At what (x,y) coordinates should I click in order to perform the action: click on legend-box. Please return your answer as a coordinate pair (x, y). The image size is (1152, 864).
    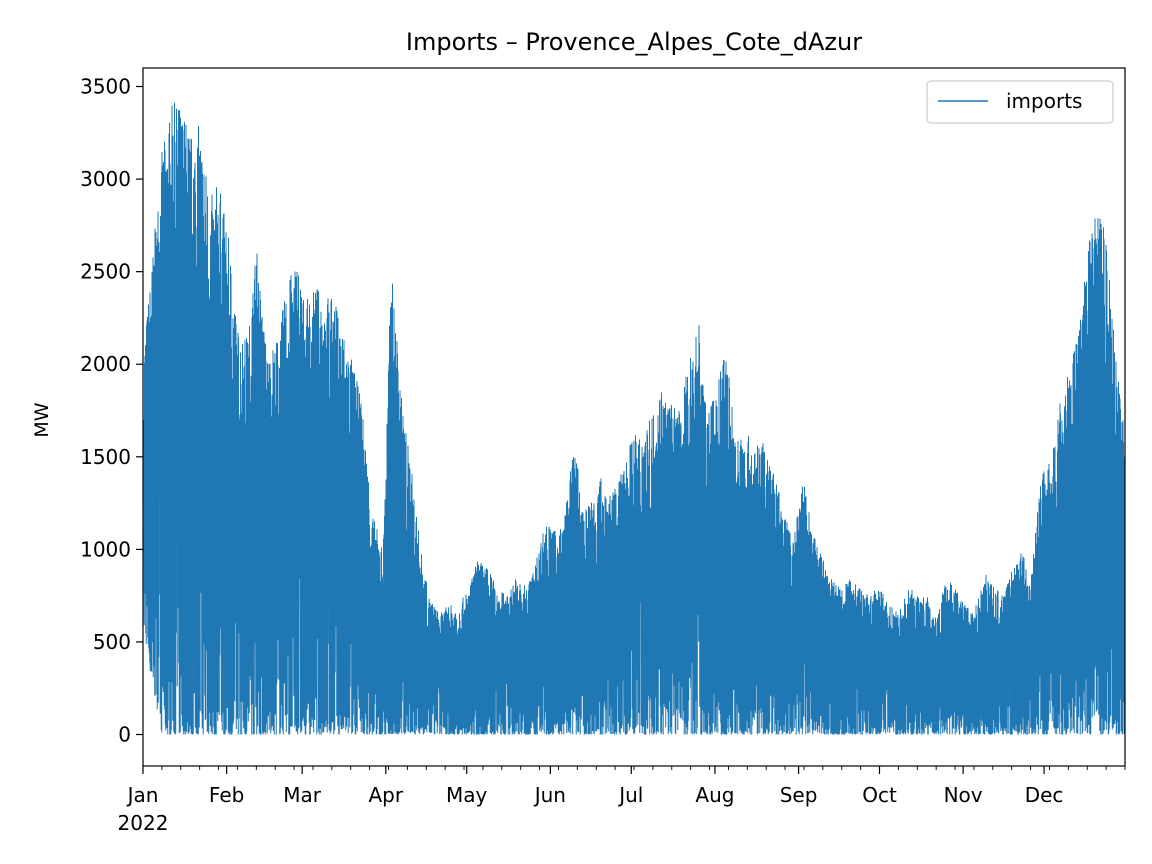
    Looking at the image, I should click on (1020, 102).